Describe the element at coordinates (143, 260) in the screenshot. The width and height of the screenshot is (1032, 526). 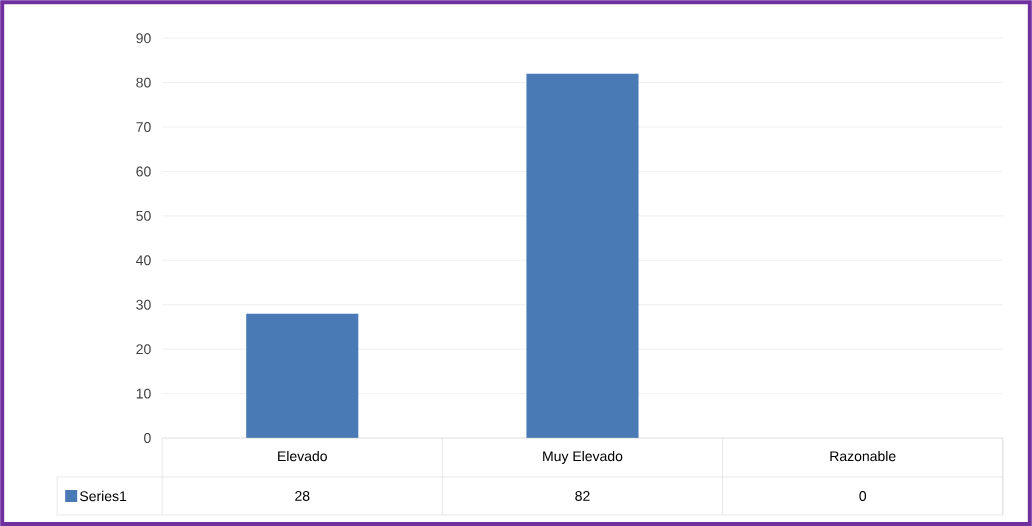
I see `y-tick-label: 40` at that location.